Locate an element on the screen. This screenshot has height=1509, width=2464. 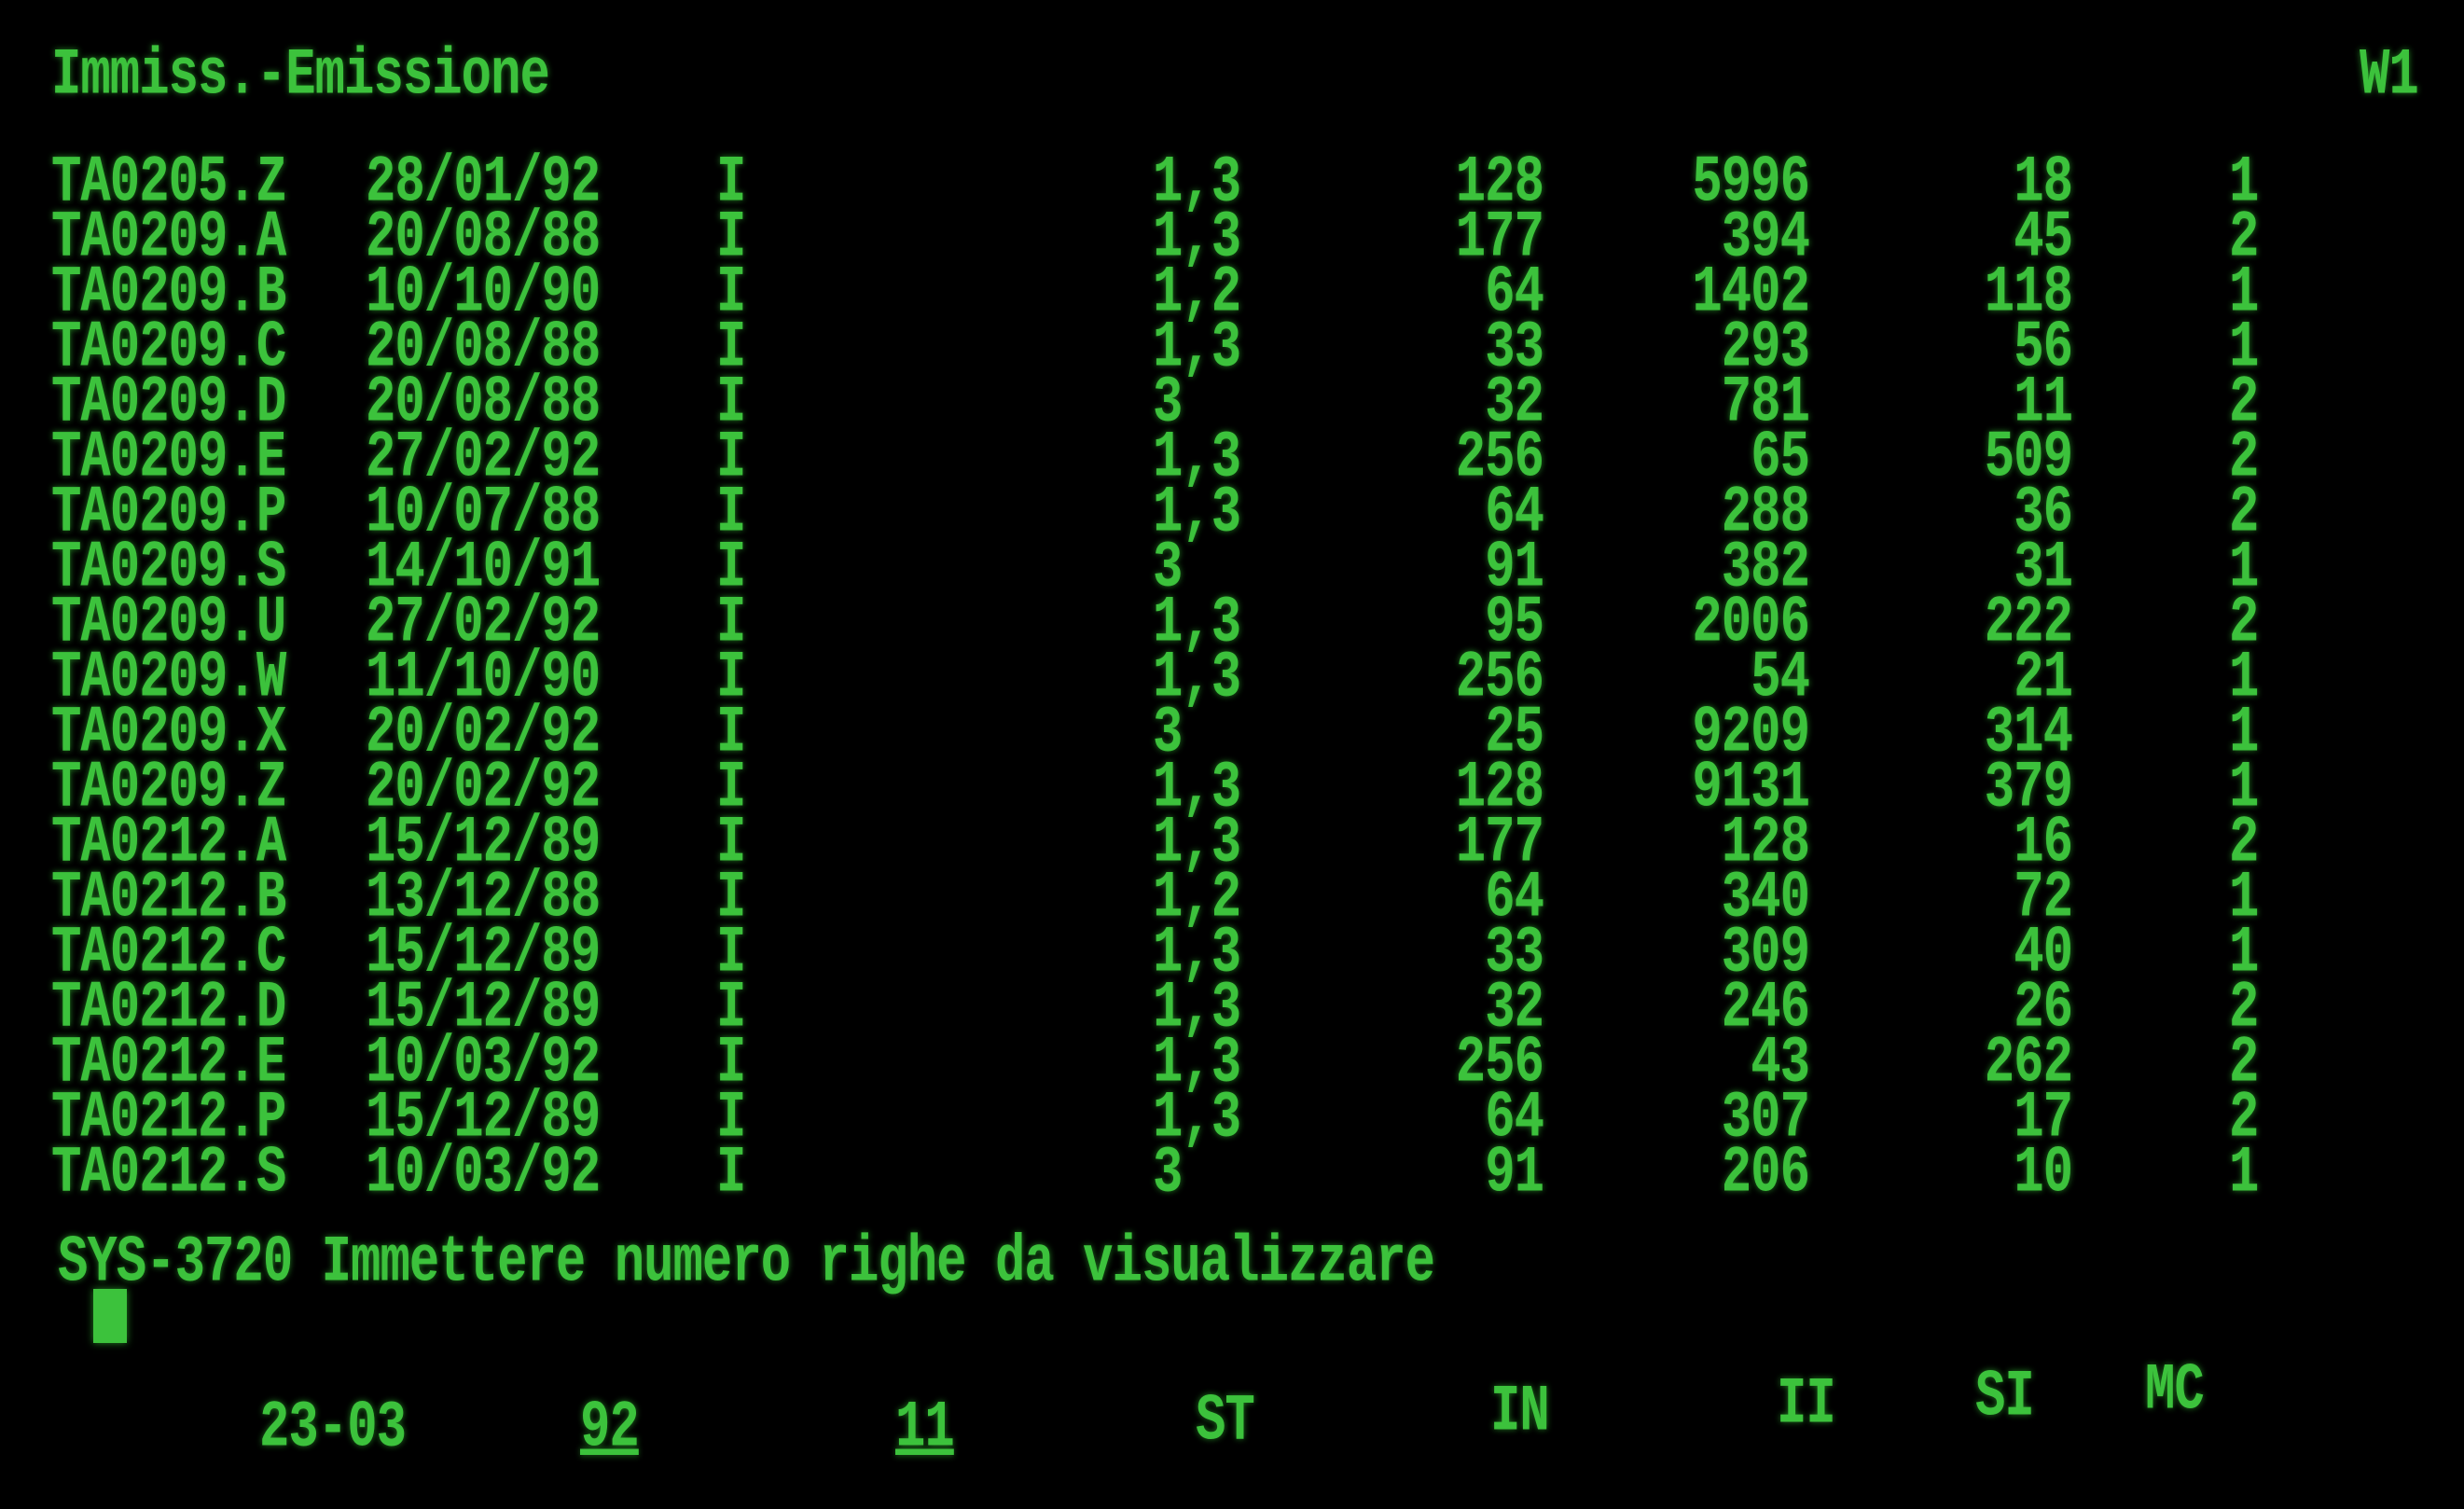
table-row: TA0209.C 20/08/88 I 1,3 33 293 56 1 is located at coordinates (1232, 348).